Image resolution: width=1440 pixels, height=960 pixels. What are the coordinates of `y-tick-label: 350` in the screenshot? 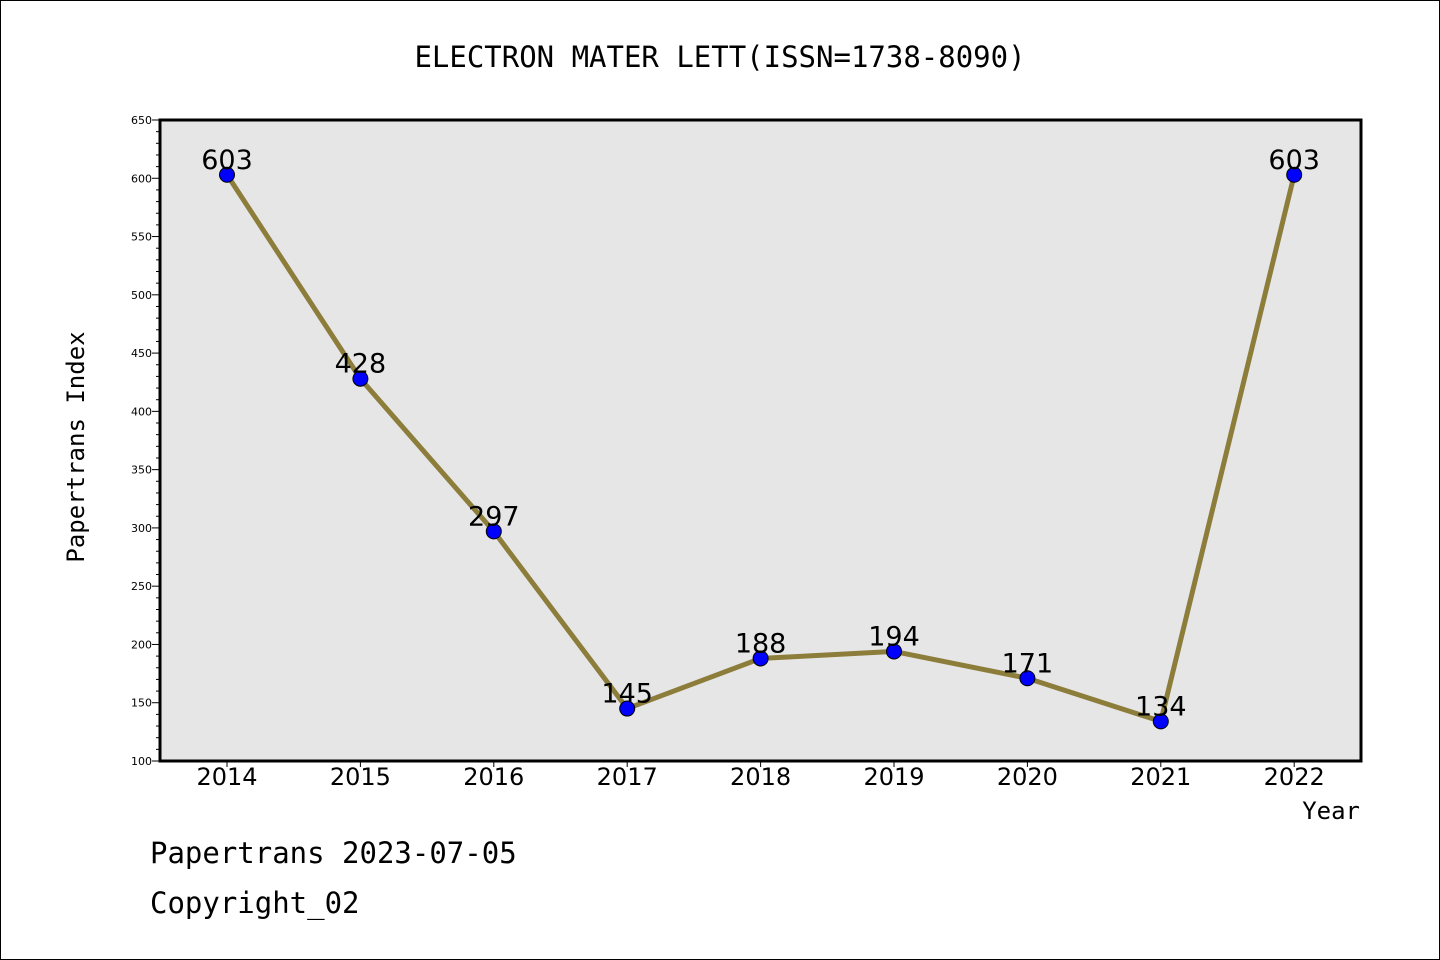 It's located at (141, 470).